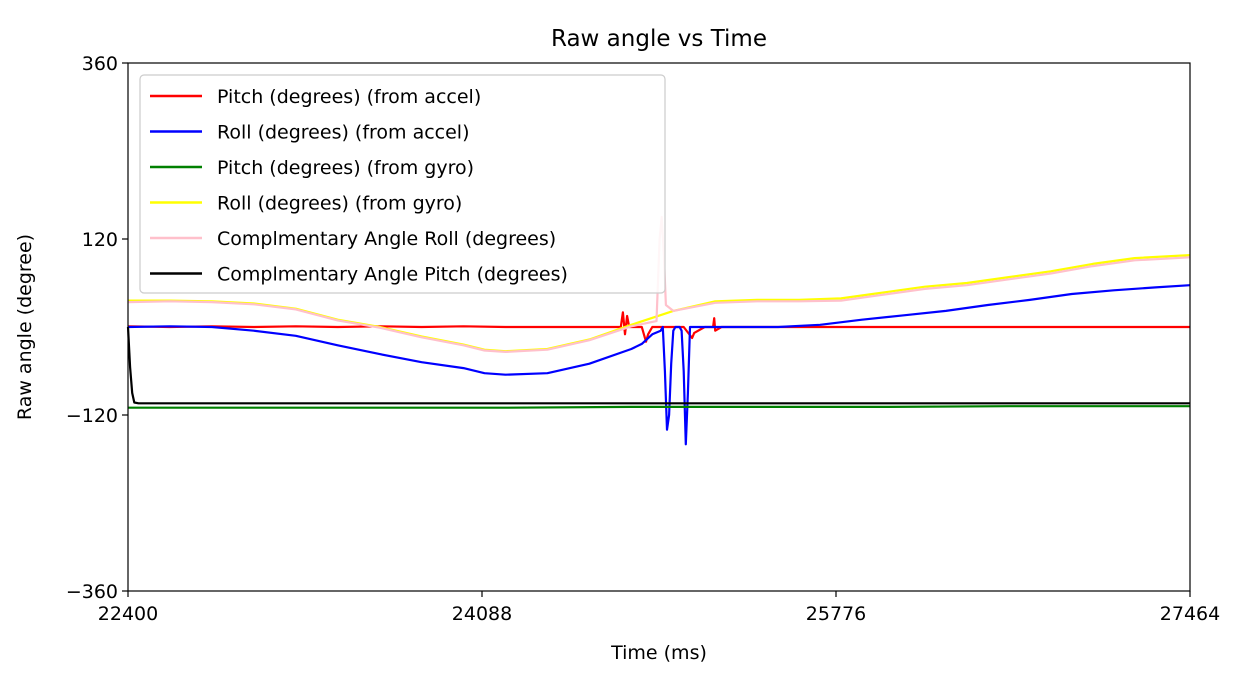  I want to click on y-tick-label: 120, so click(100, 240).